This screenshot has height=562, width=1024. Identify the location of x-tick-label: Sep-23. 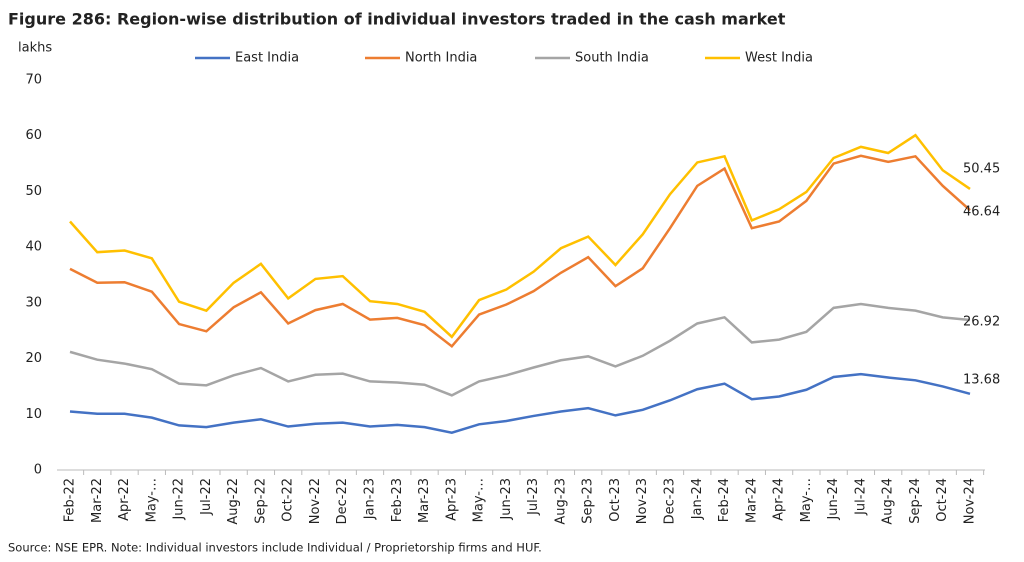
(588, 501).